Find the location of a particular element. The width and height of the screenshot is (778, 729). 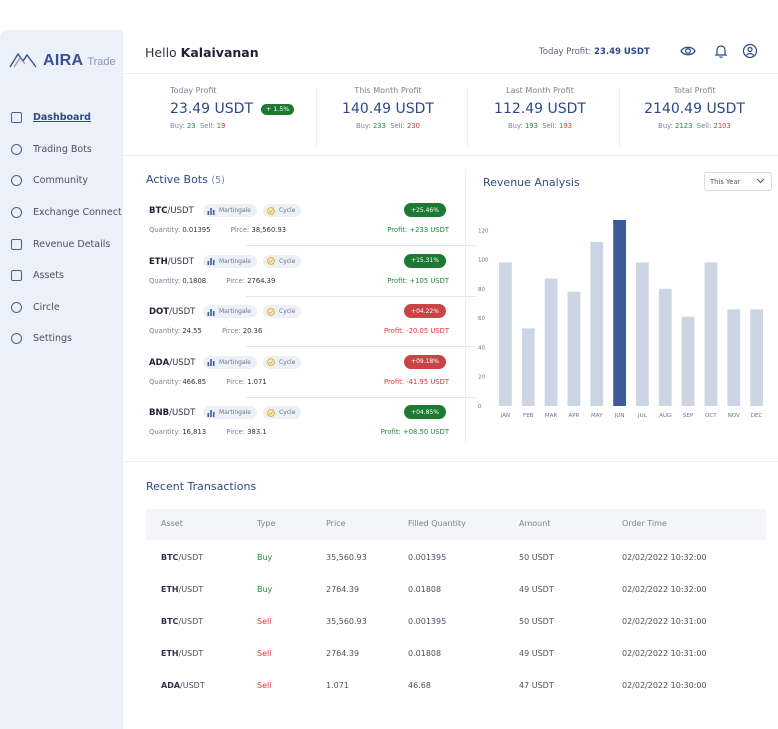

change-badge: +04.85% is located at coordinates (425, 412).